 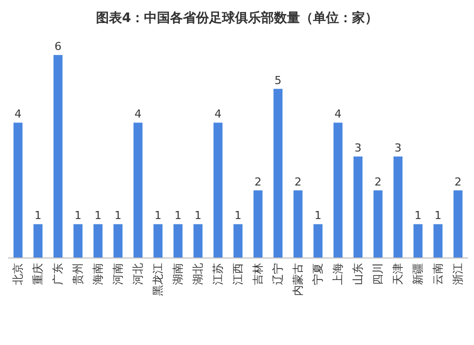 What do you see at coordinates (178, 274) in the screenshot?
I see `x-tick-label: 湖南` at bounding box center [178, 274].